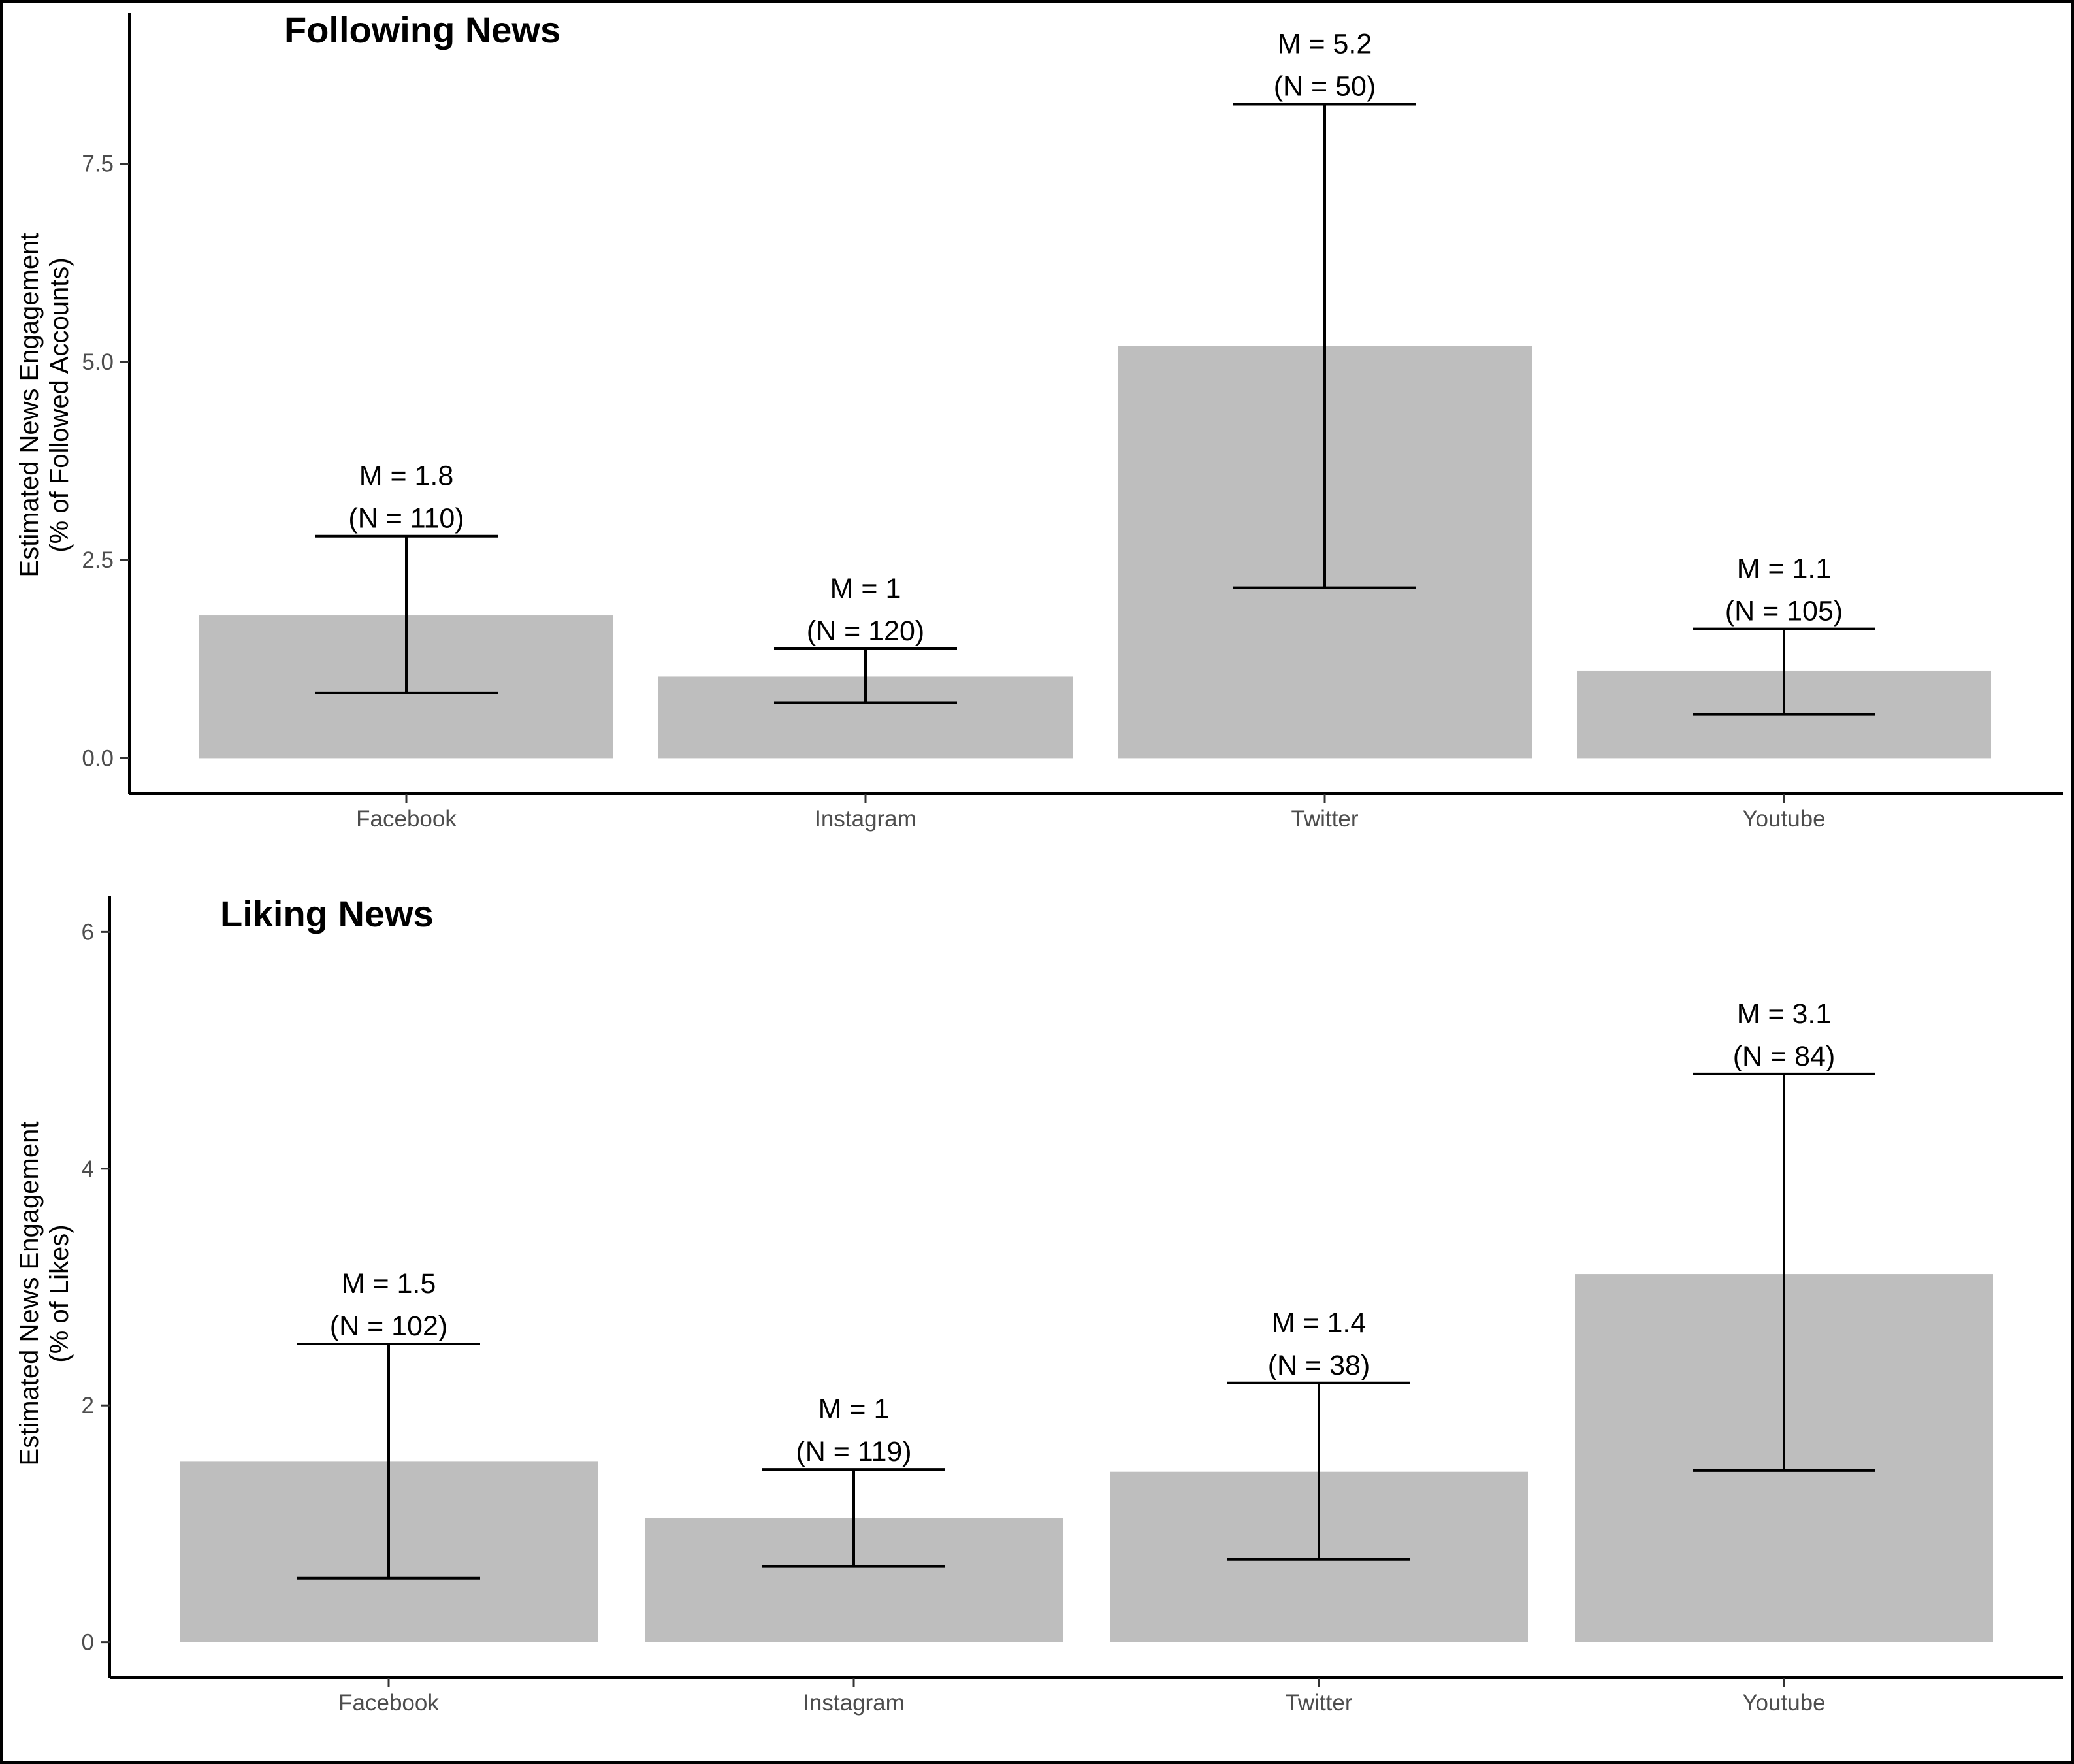 This screenshot has height=1764, width=2074. What do you see at coordinates (88, 1643) in the screenshot?
I see `y-tick-label: 0` at bounding box center [88, 1643].